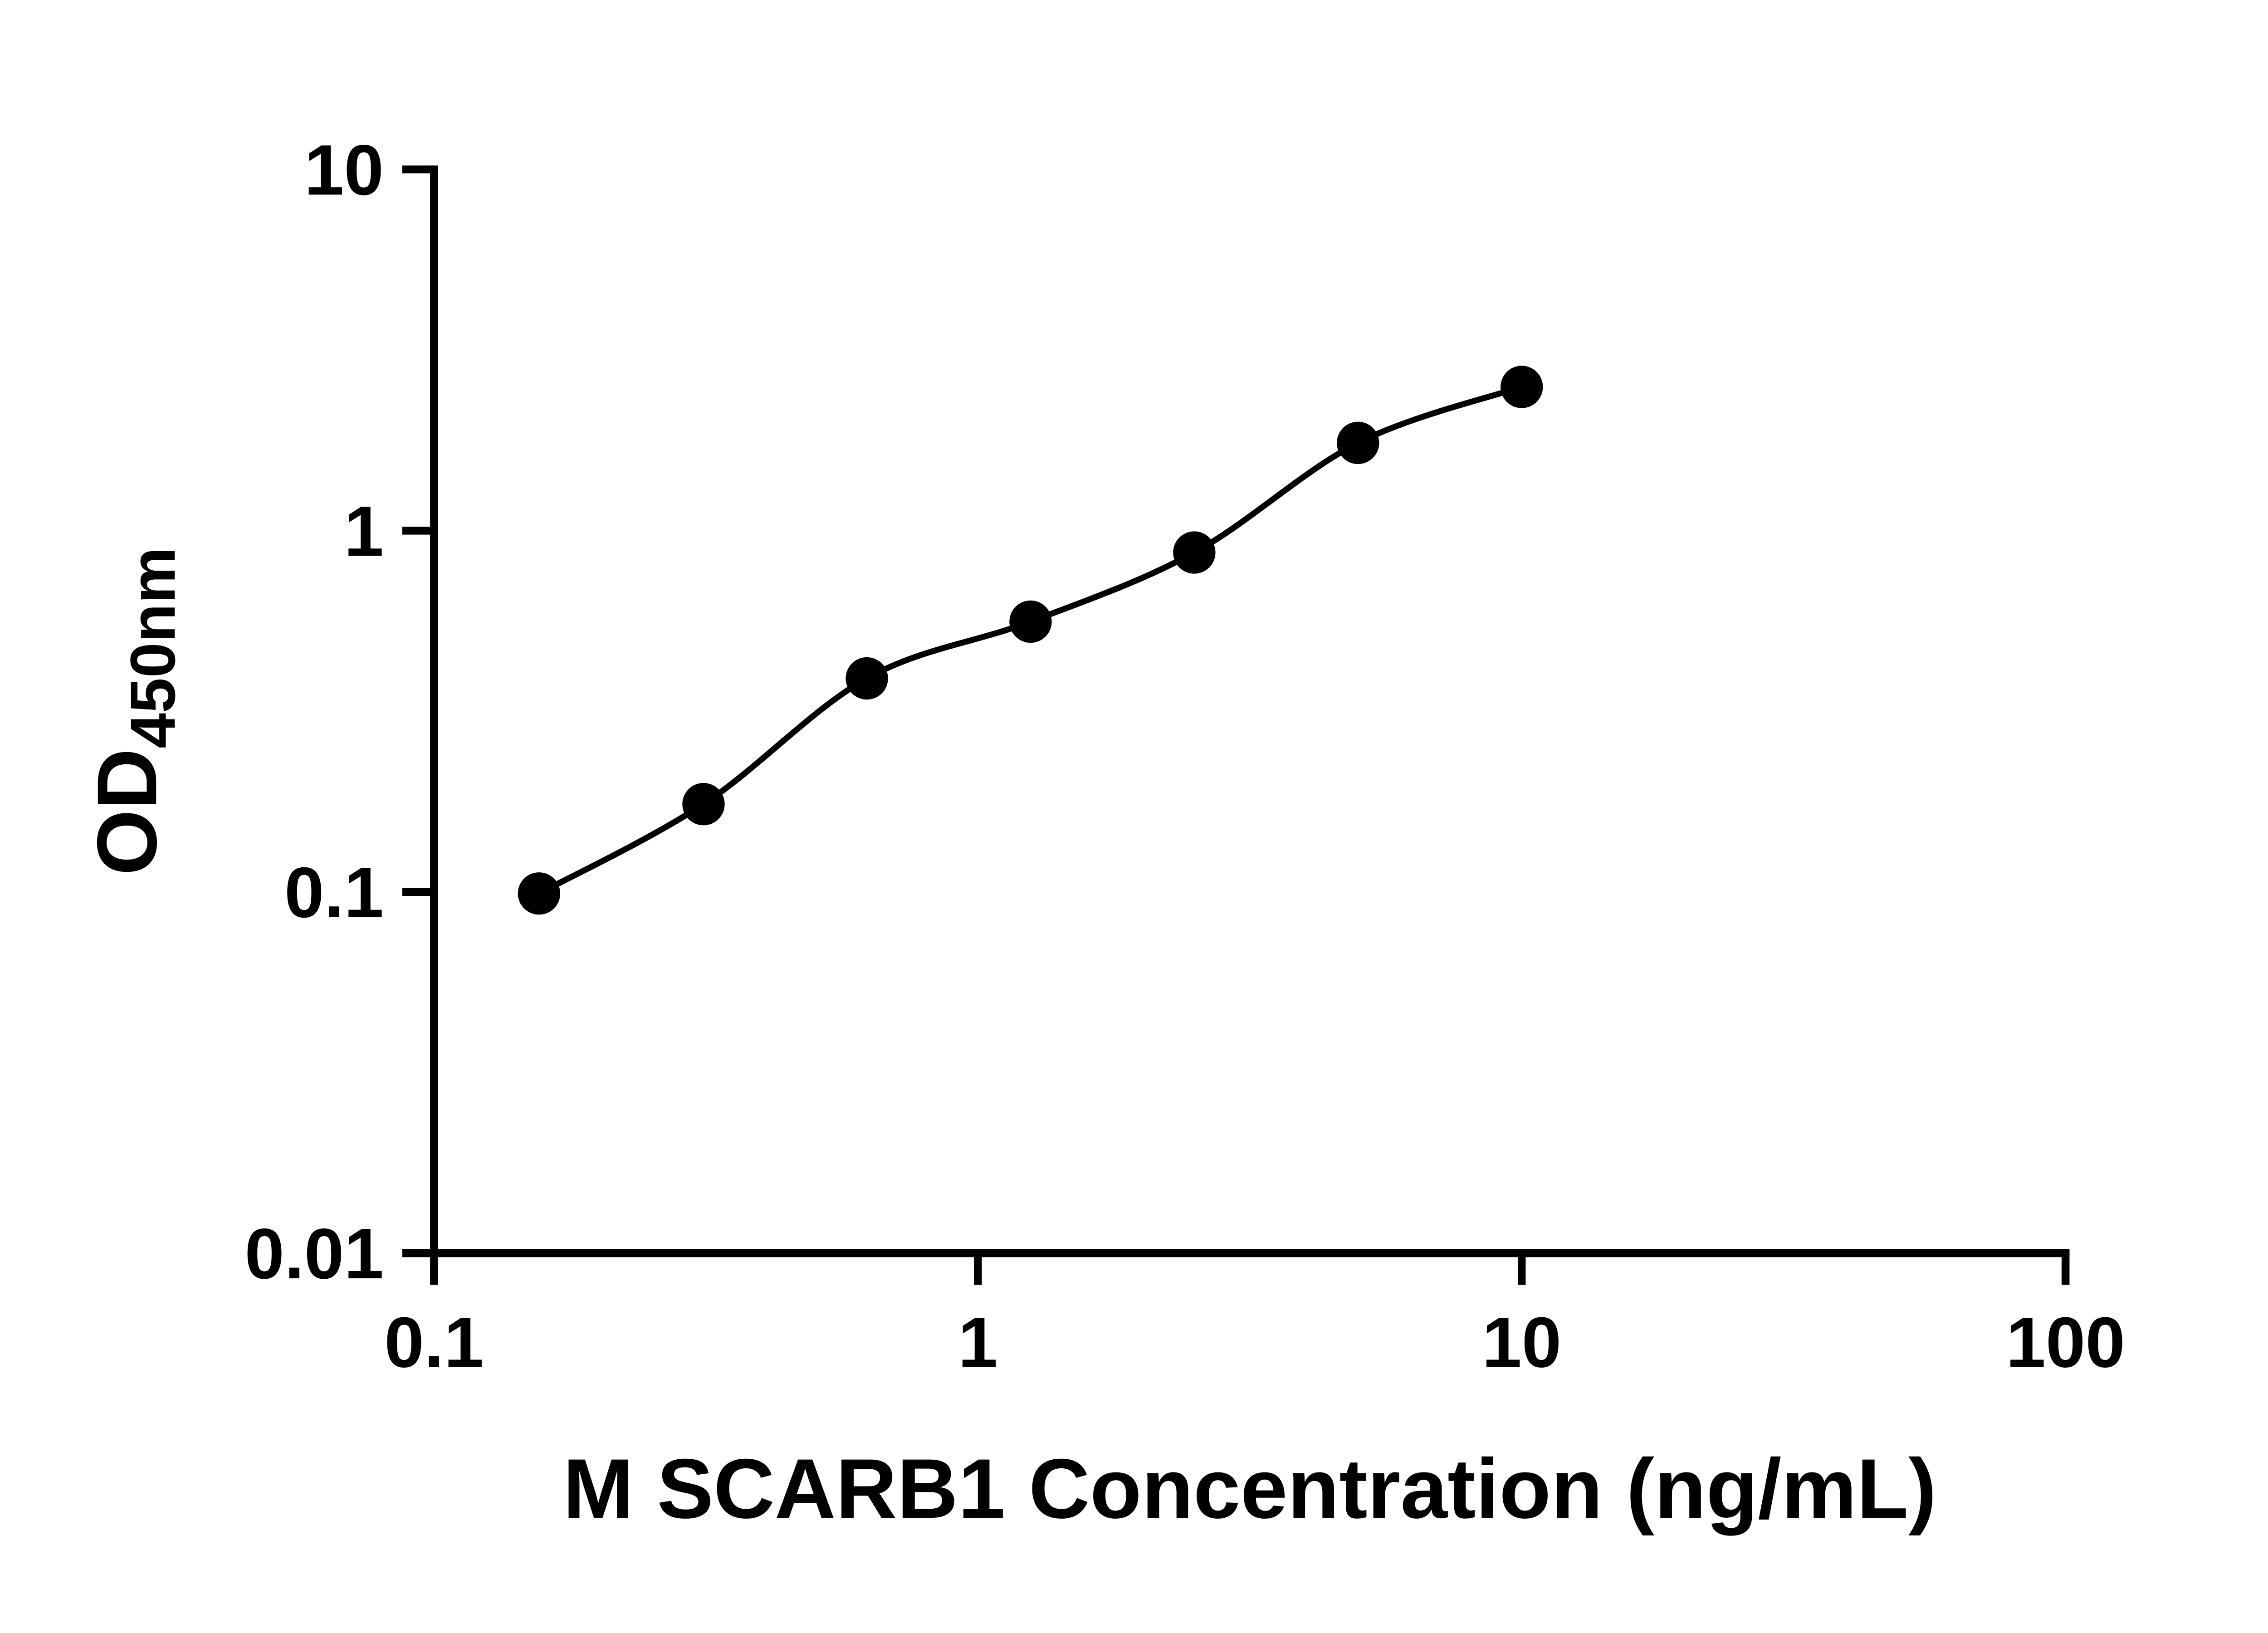 This screenshot has height=1633, width=2268. Describe the element at coordinates (434, 1343) in the screenshot. I see `x-tick-label: 0.1` at that location.